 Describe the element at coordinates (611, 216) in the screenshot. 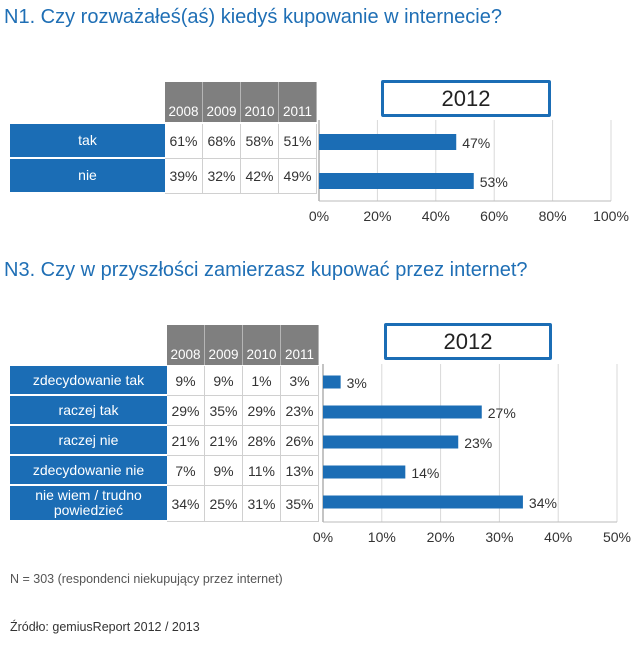

I see `x-tick-label: 100%` at that location.